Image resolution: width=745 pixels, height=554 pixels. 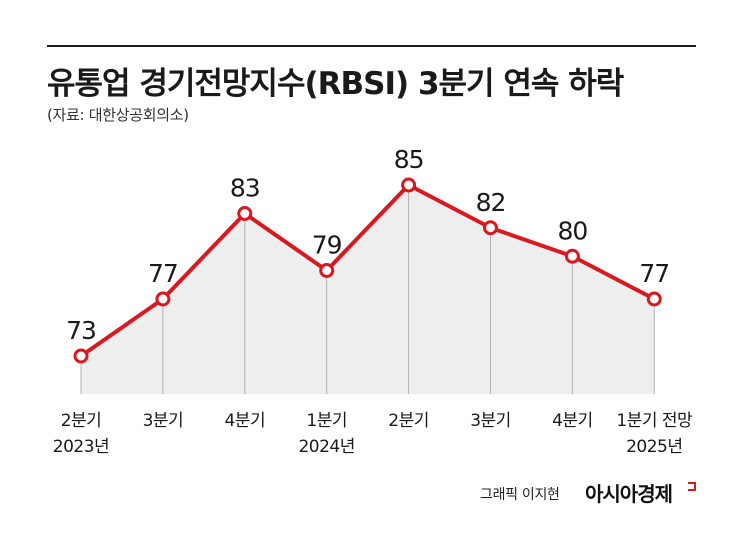 What do you see at coordinates (629, 494) in the screenshot?
I see `brand-logo: 아시아경제` at bounding box center [629, 494].